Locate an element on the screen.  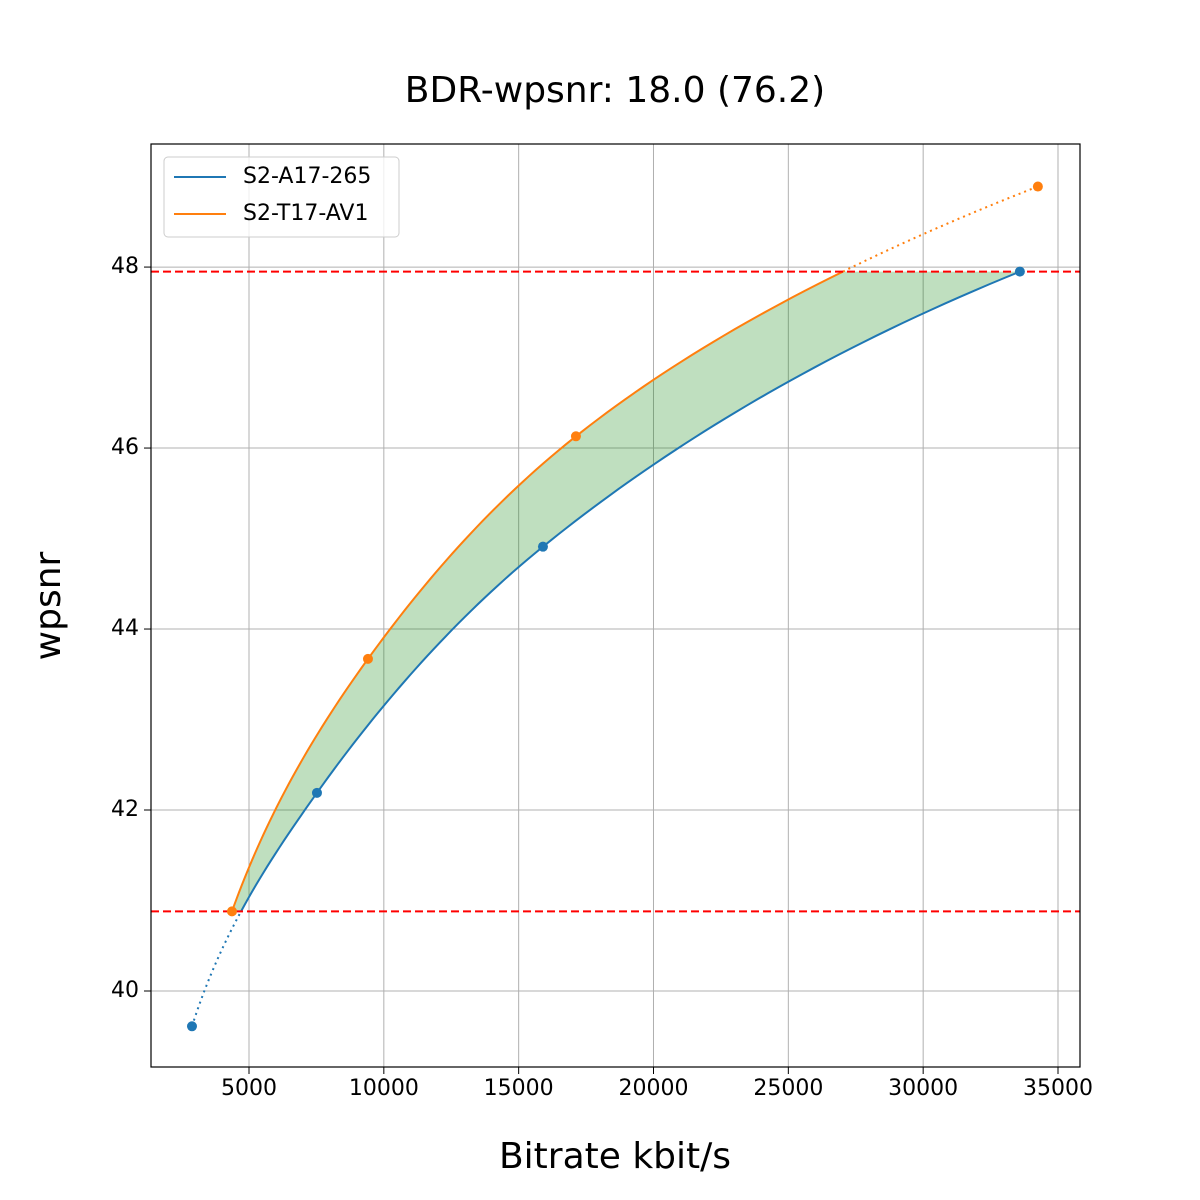
y-tick-label: 48 is located at coordinates (125, 266).